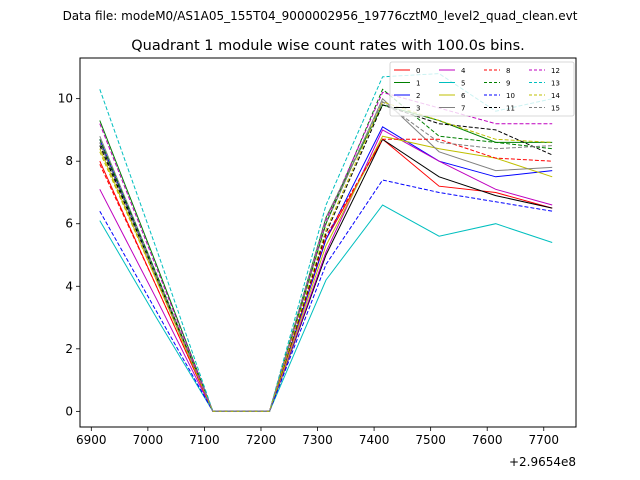  I want to click on y-tick-label: 8, so click(69, 161).